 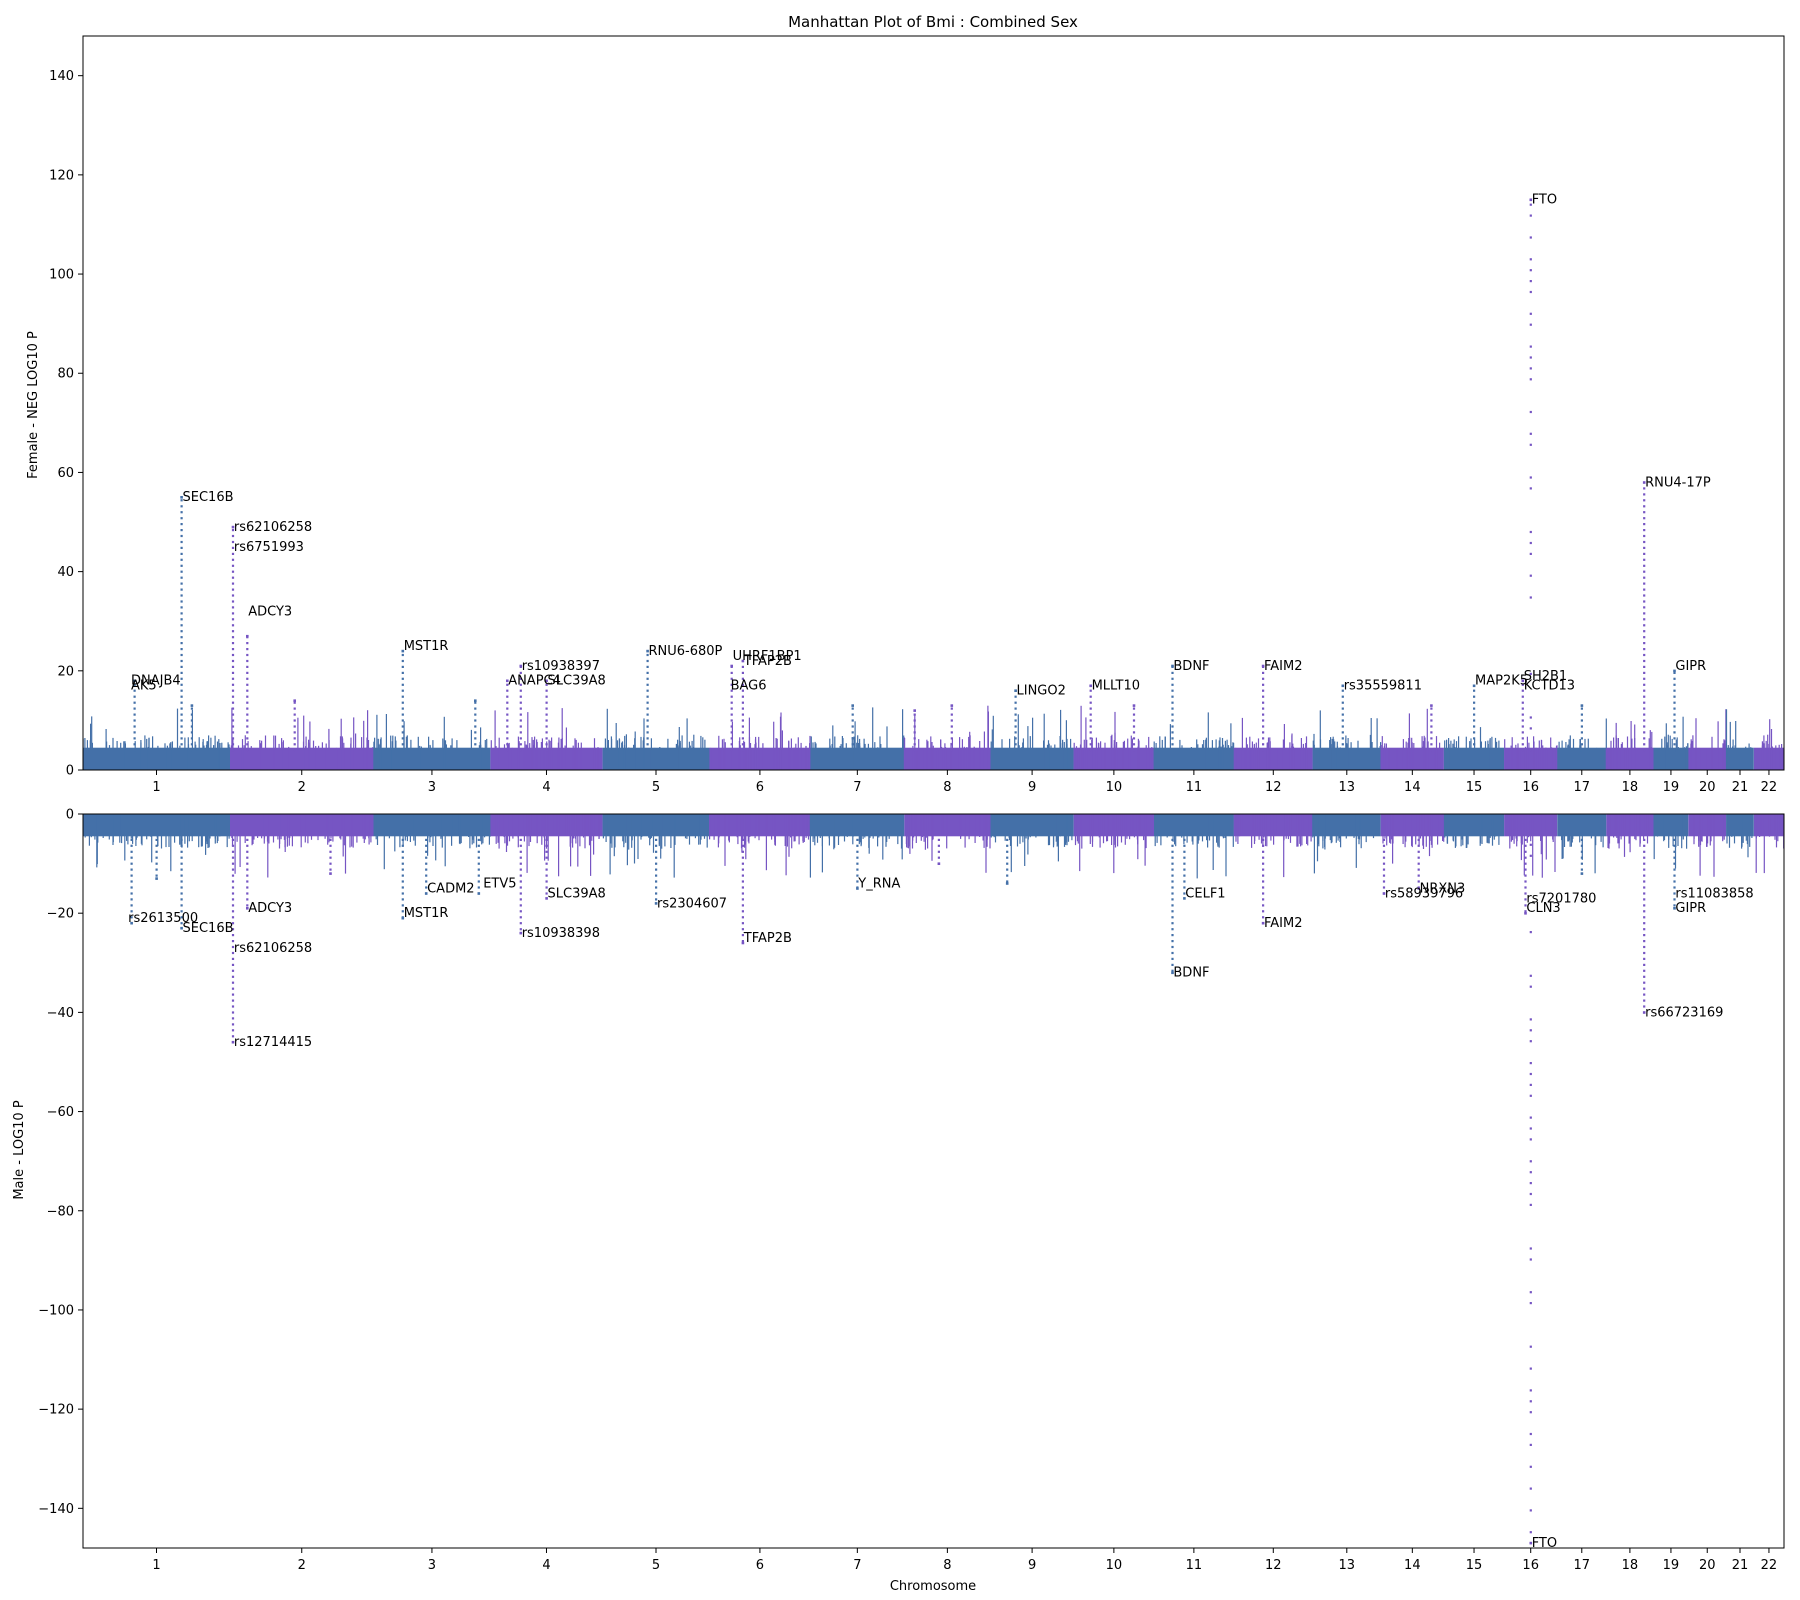 What do you see at coordinates (1544, 1543) in the screenshot?
I see `gene-label-fto: FTO` at bounding box center [1544, 1543].